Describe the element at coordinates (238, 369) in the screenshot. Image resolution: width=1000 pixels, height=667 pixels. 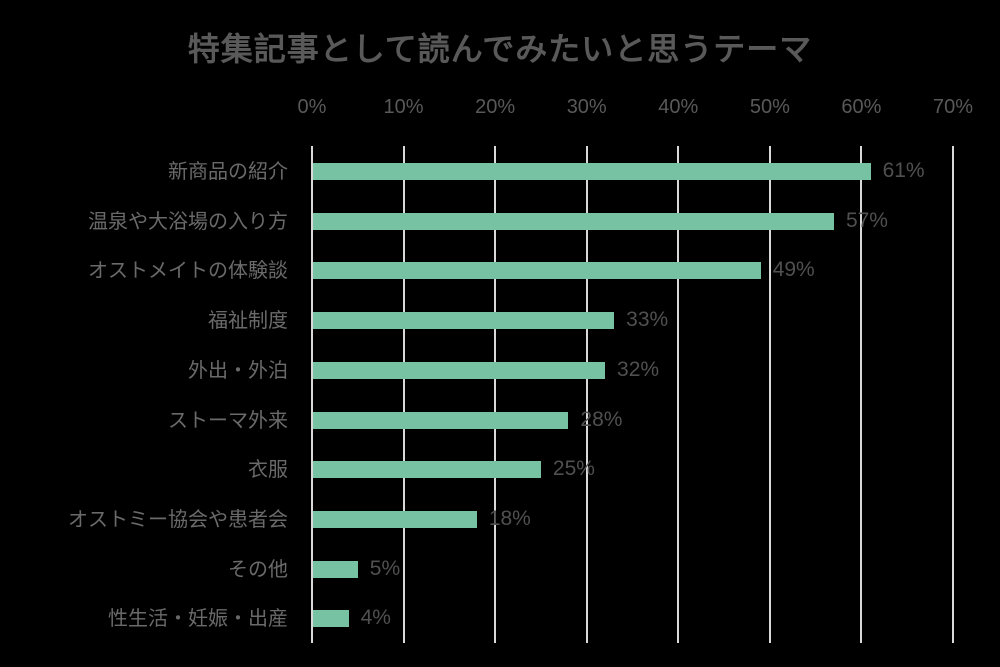
I see `category-label: 外出・外泊` at that location.